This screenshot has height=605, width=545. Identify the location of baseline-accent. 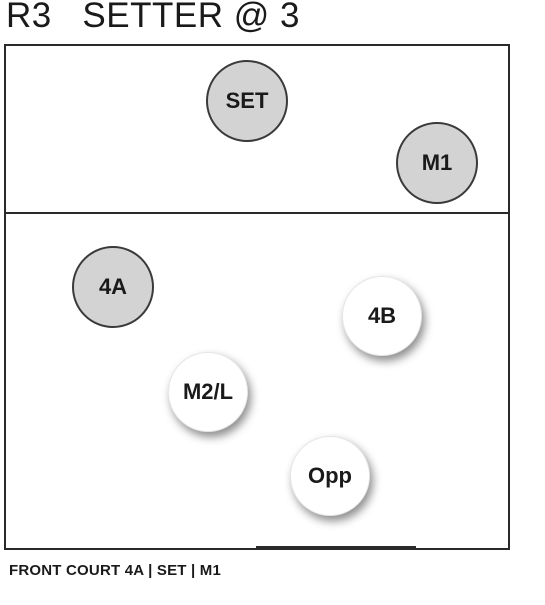
(336, 547).